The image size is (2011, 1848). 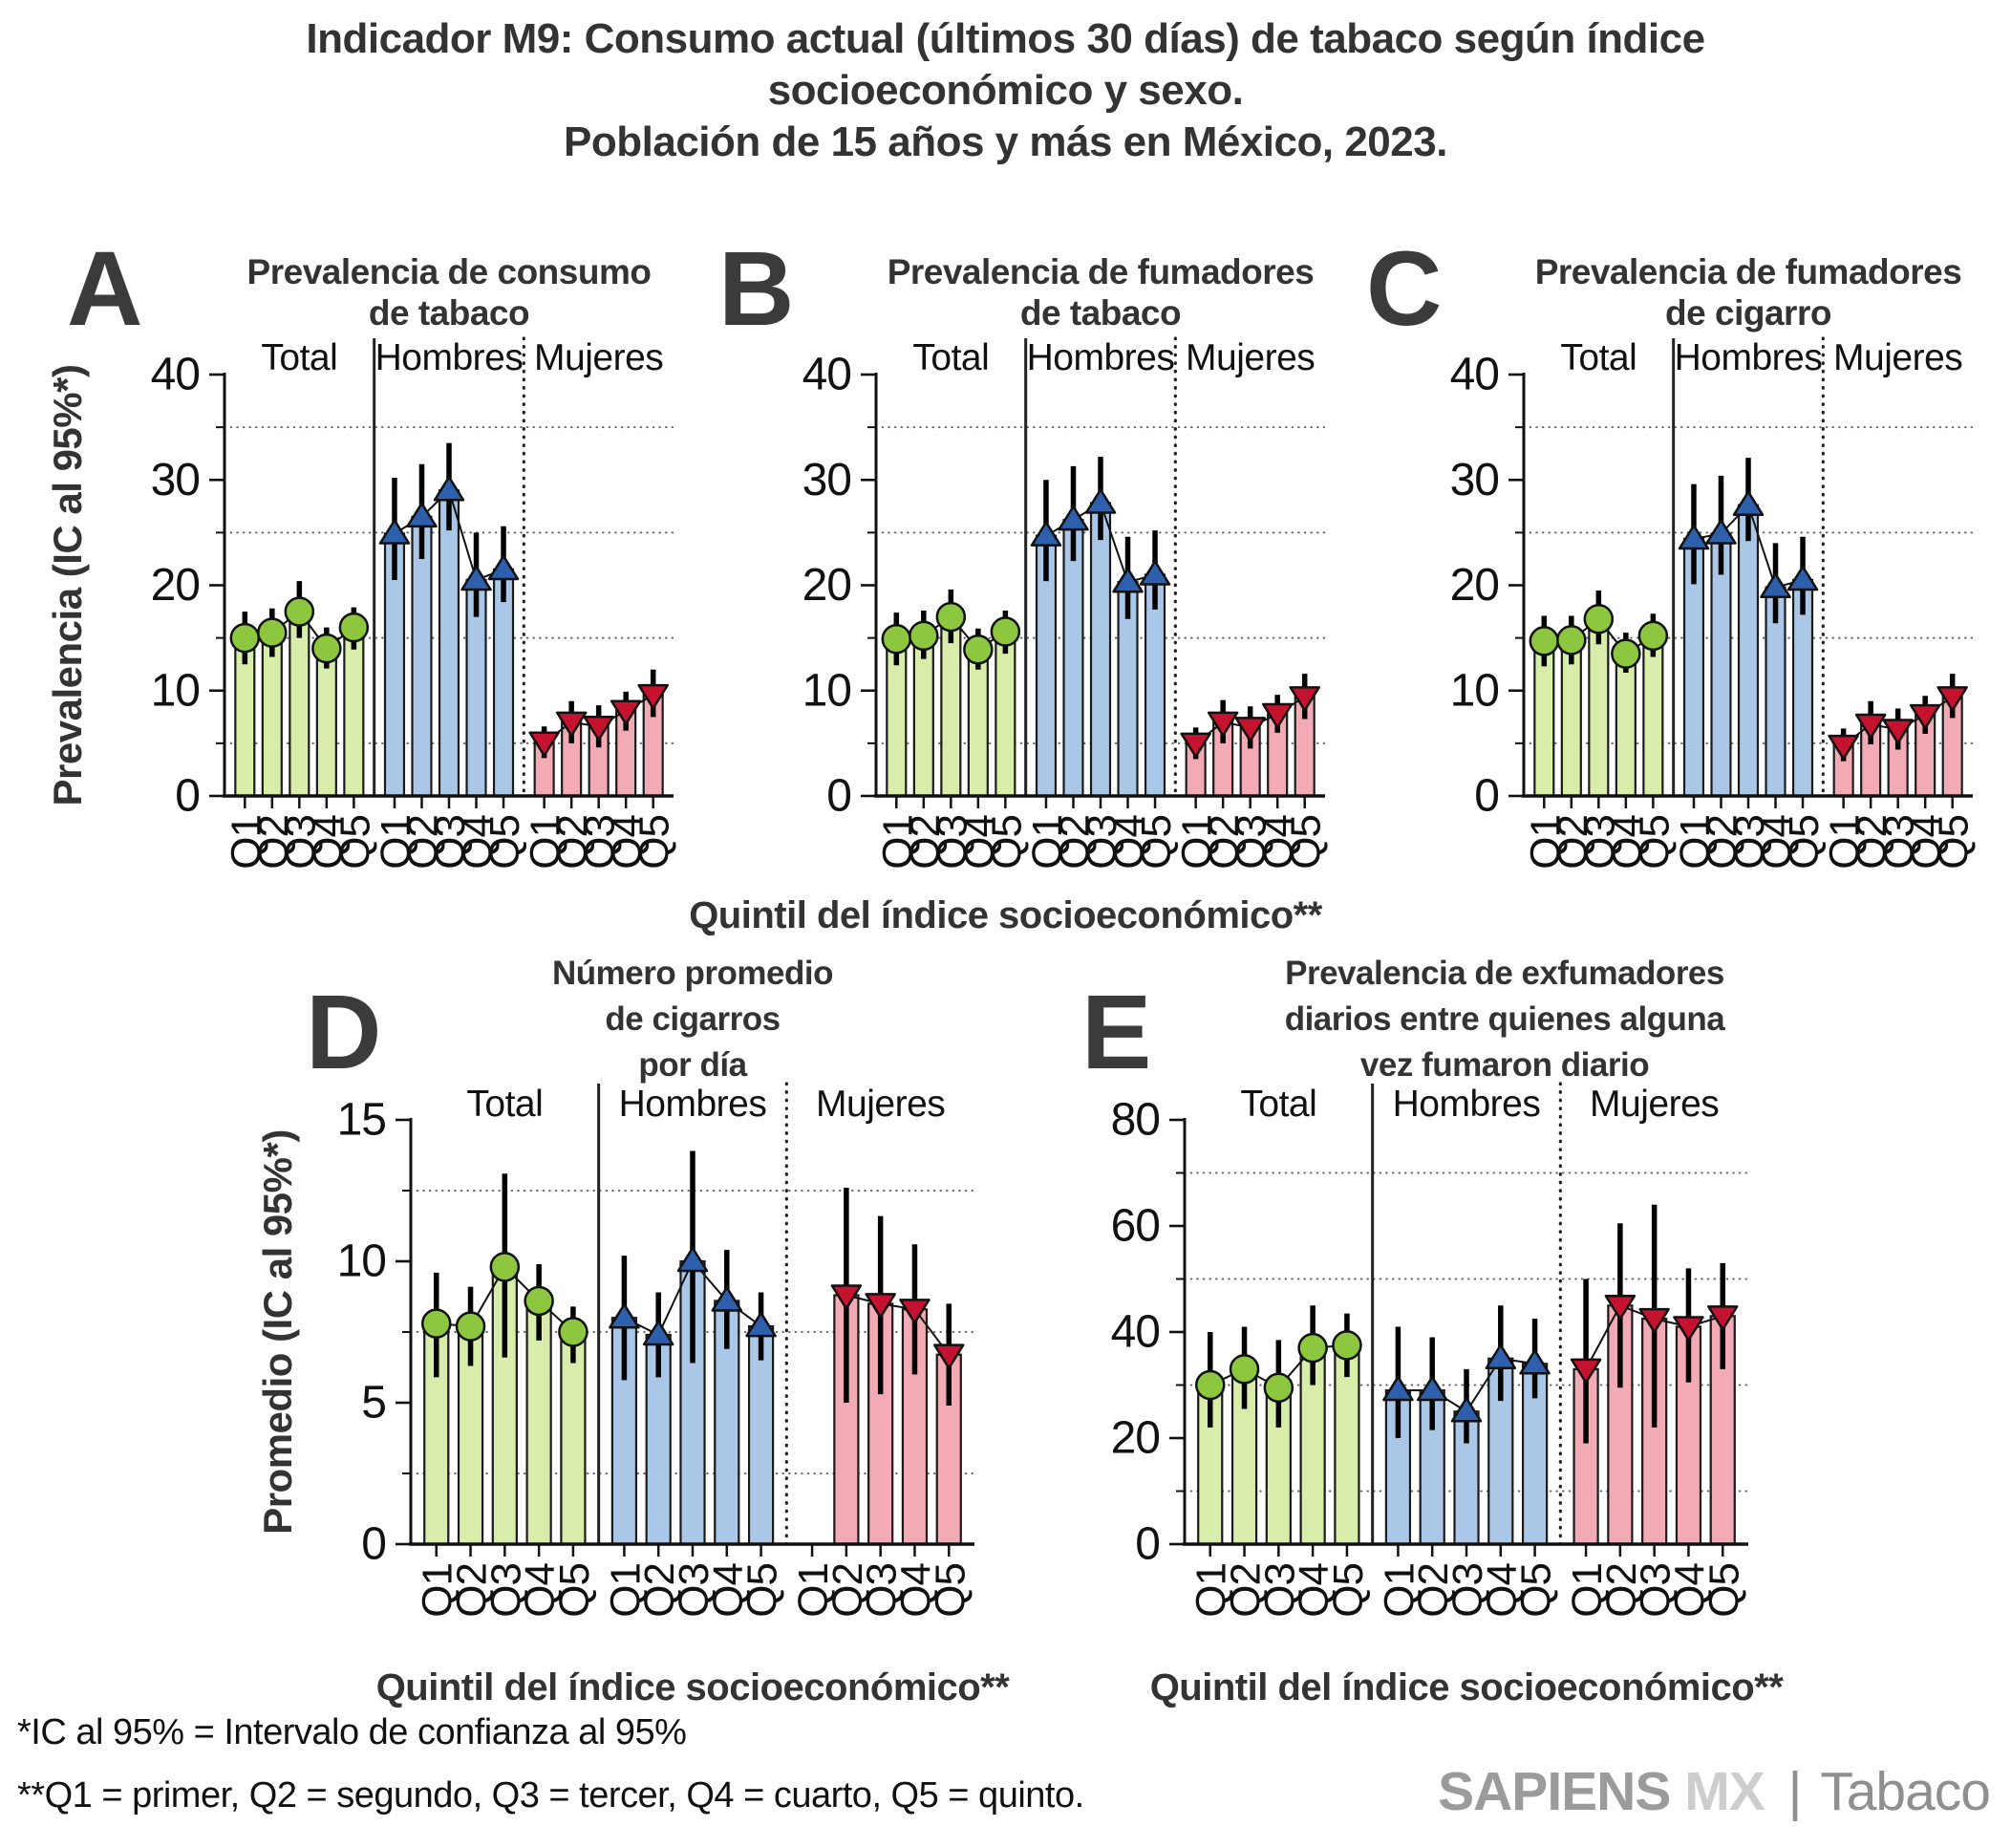 What do you see at coordinates (479, 841) in the screenshot?
I see `x-tick-label-hombres-q4: Q4` at bounding box center [479, 841].